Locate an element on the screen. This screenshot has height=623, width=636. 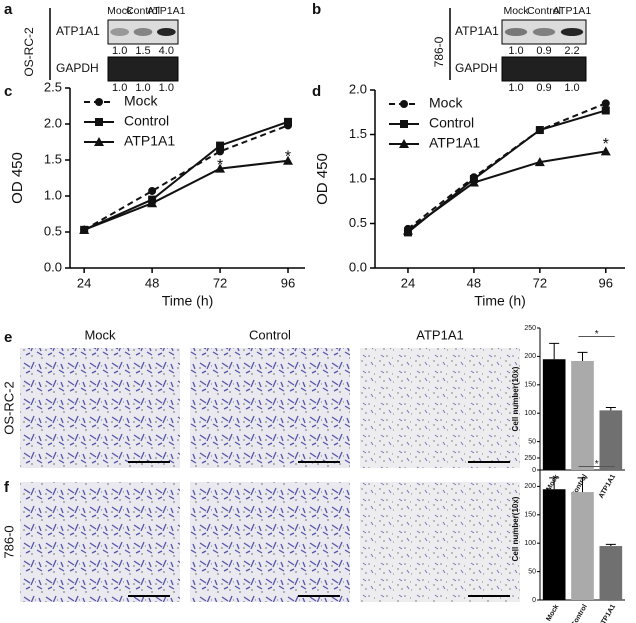
y-tick-label: 200 is located at coordinates (530, 356).